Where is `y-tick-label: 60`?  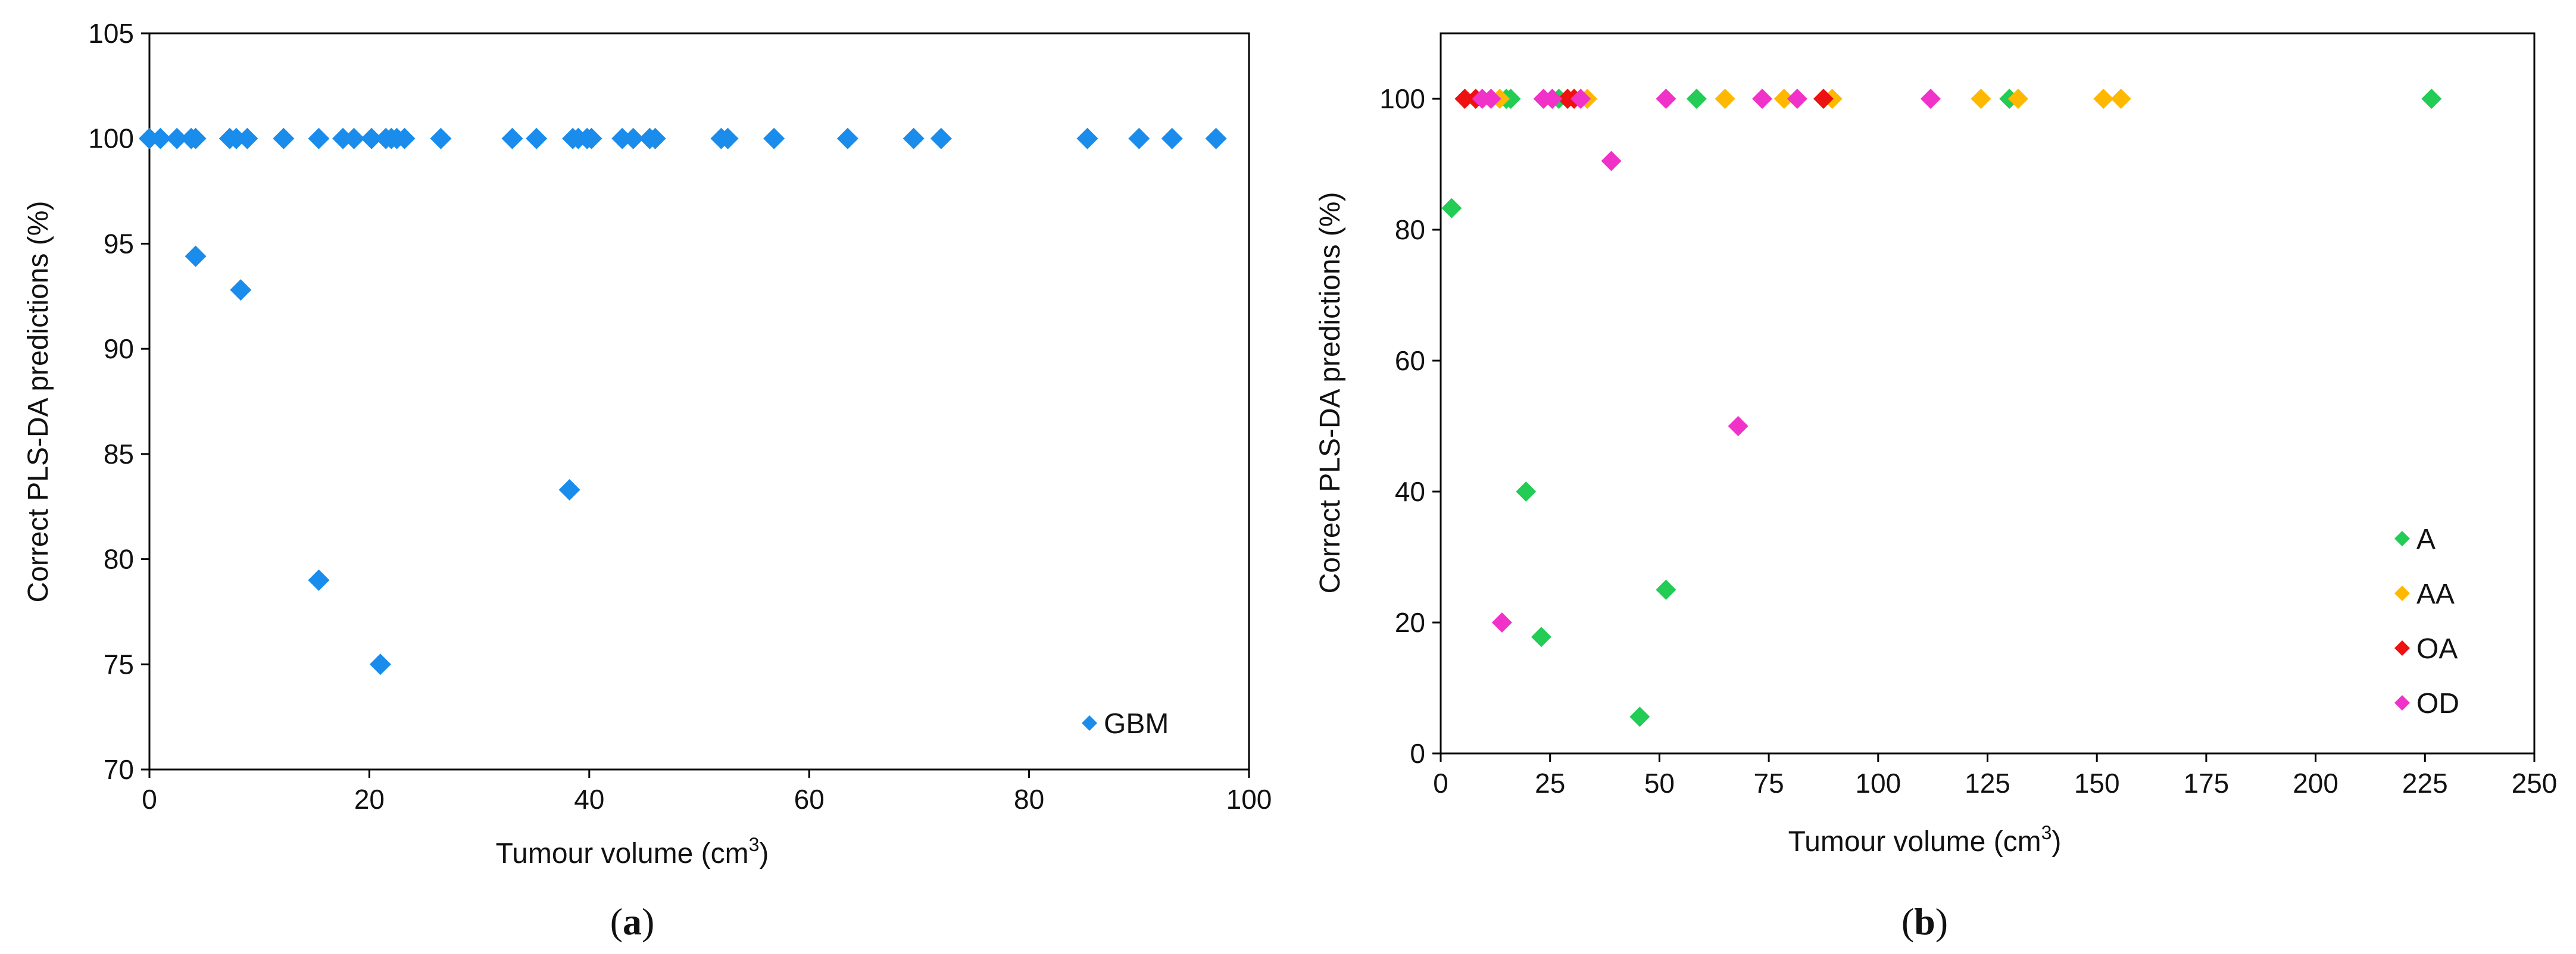 y-tick-label: 60 is located at coordinates (1410, 360).